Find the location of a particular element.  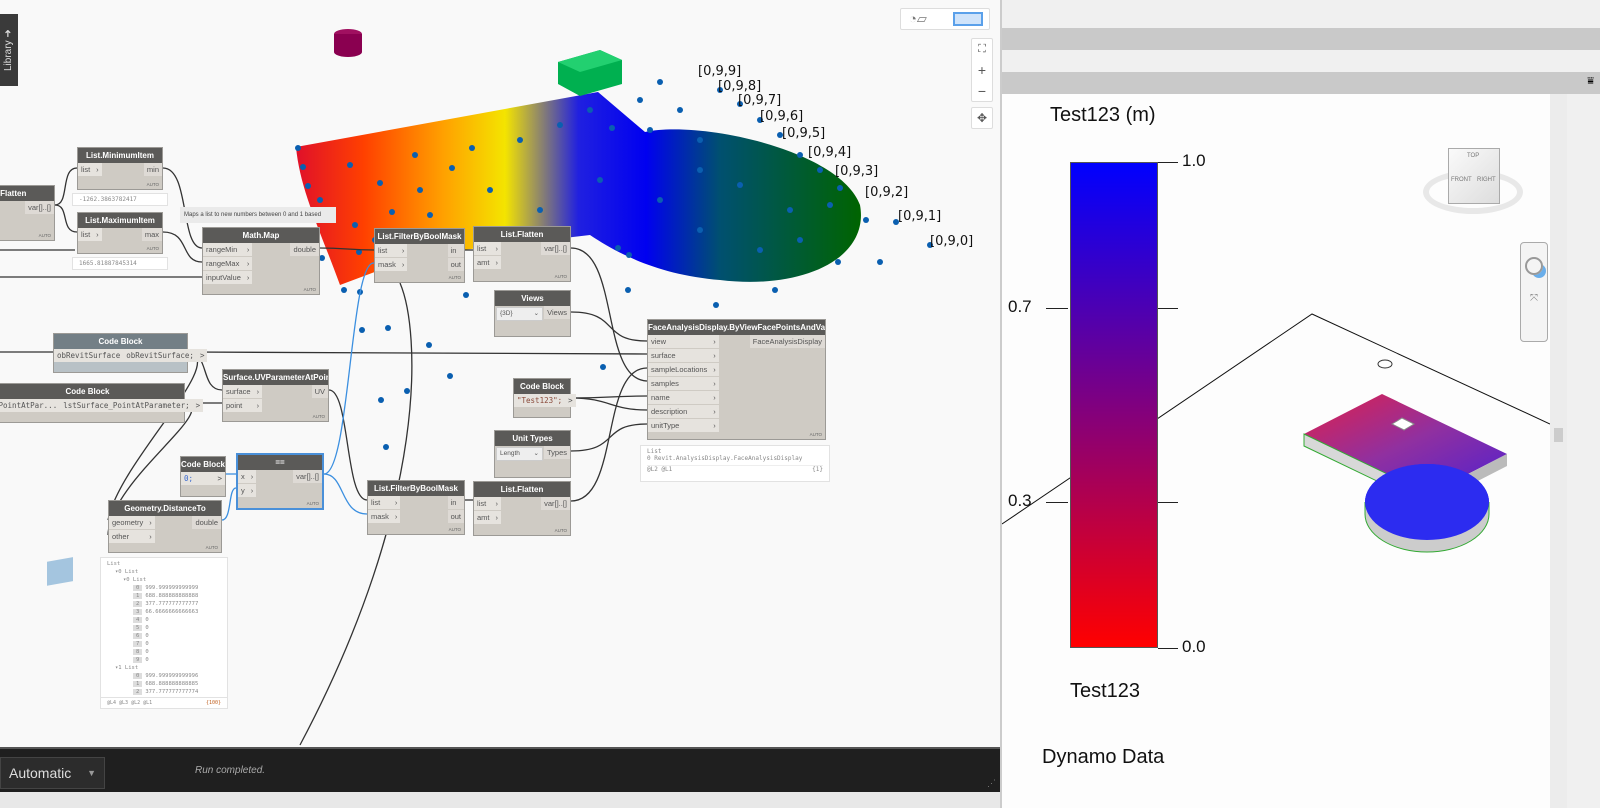

node-unitTypes: Unit Types Length ⌄ Types is located at coordinates (532, 454).